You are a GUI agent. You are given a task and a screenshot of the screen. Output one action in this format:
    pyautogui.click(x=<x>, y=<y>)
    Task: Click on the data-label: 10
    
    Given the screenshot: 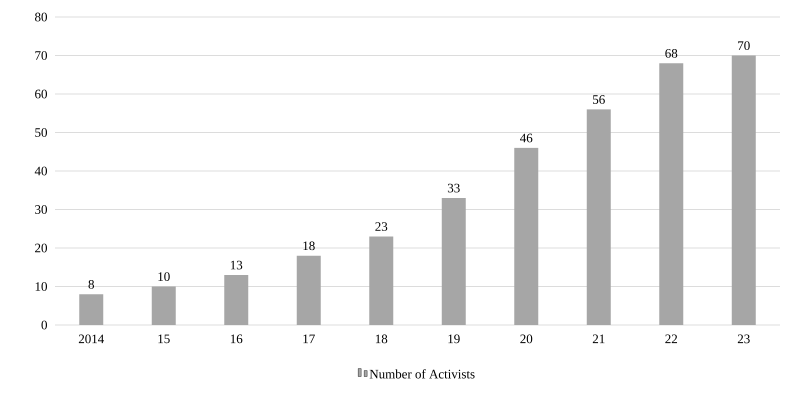 What is the action you would take?
    pyautogui.click(x=164, y=276)
    